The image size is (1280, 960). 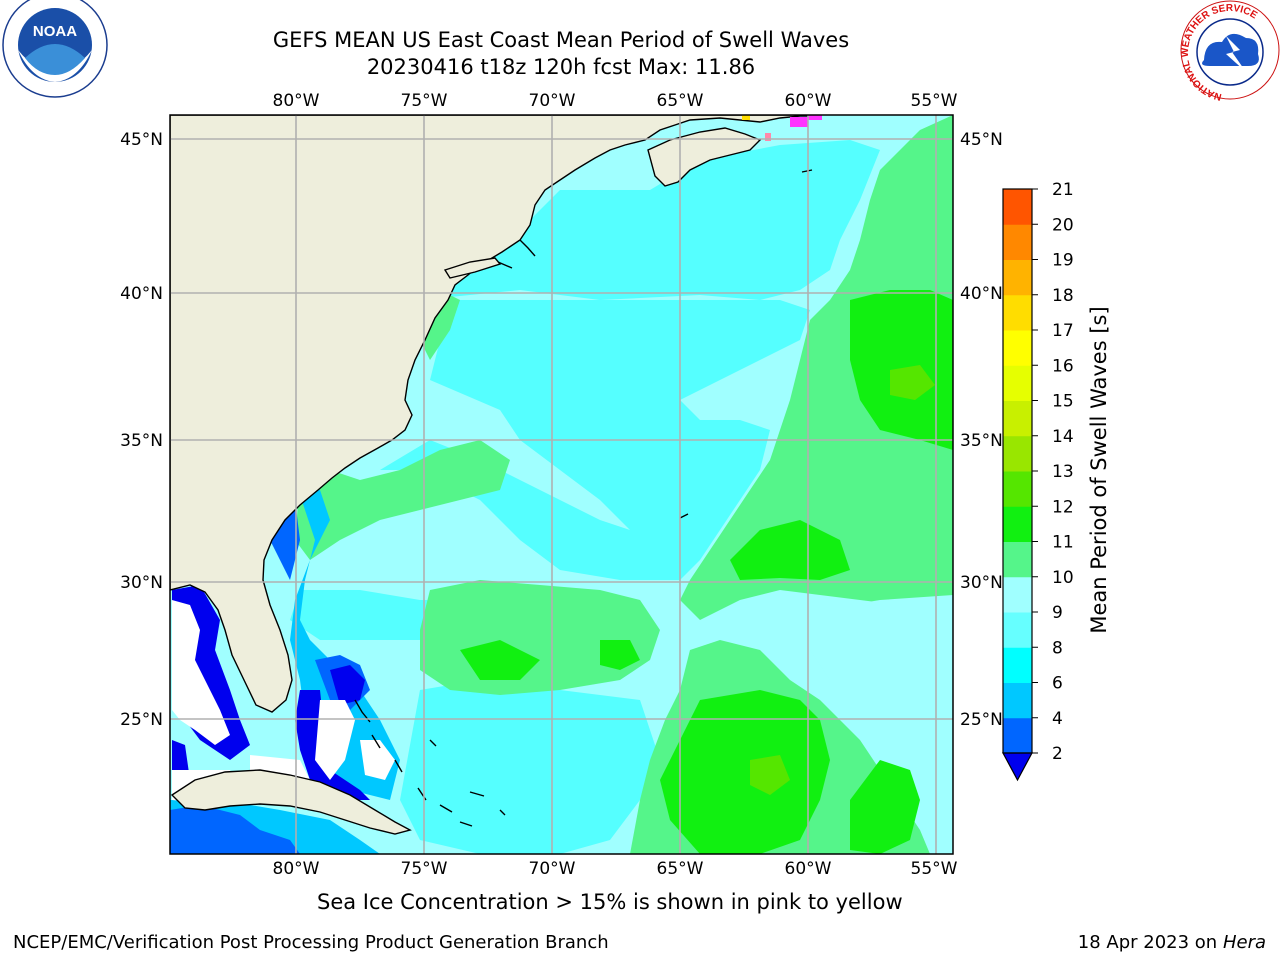 What do you see at coordinates (283, 702) in the screenshot?
I see `field-white-land-mask` at bounding box center [283, 702].